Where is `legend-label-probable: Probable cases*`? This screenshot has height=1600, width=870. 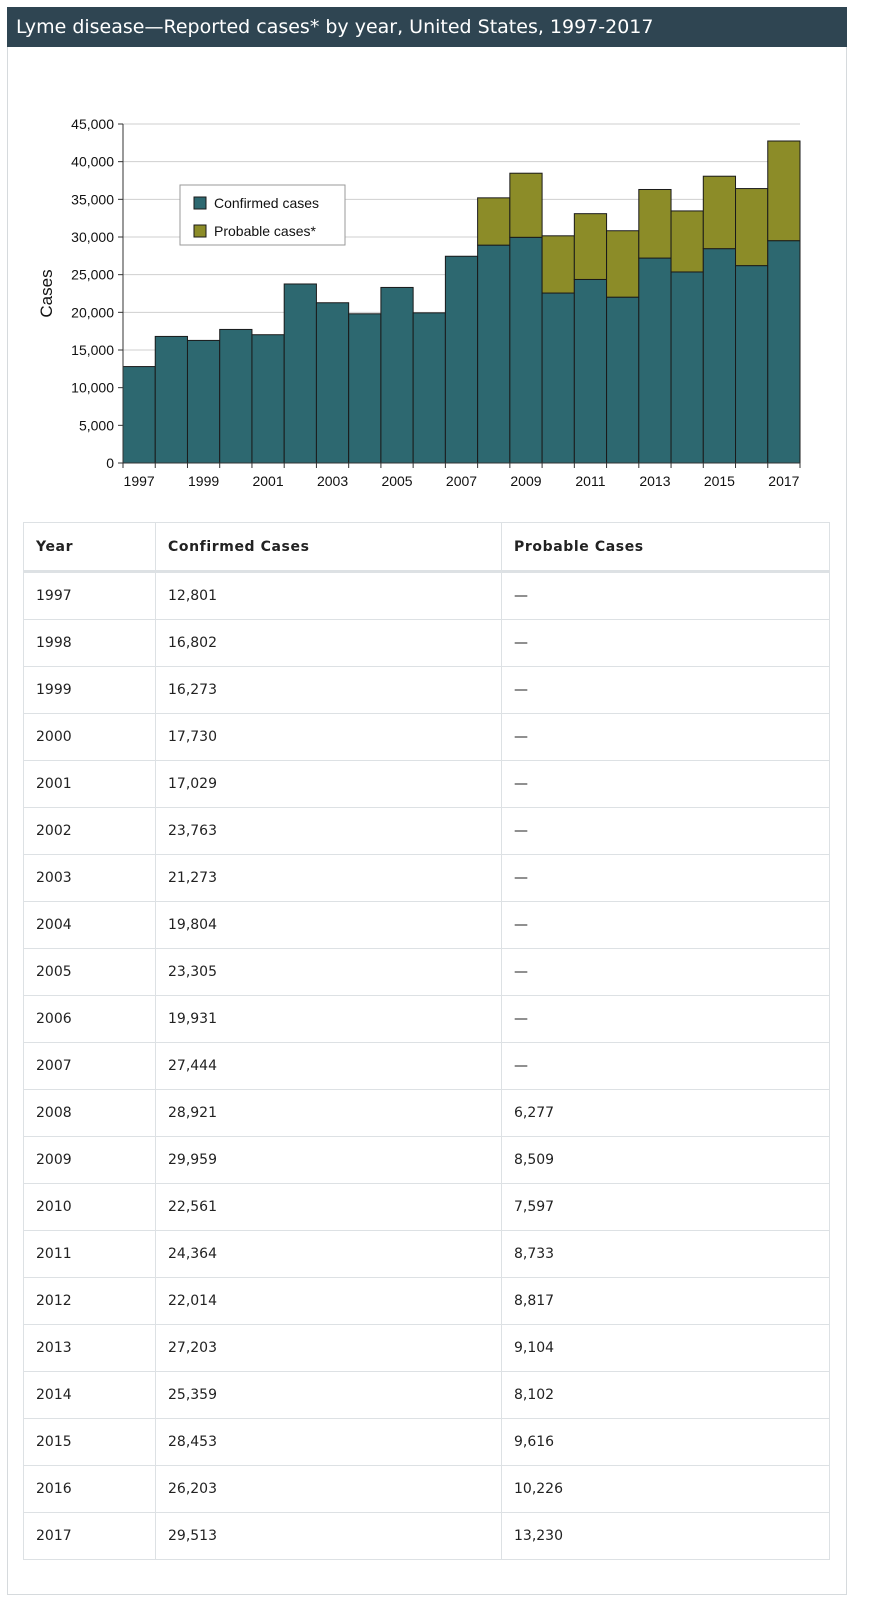 legend-label-probable: Probable cases* is located at coordinates (265, 231).